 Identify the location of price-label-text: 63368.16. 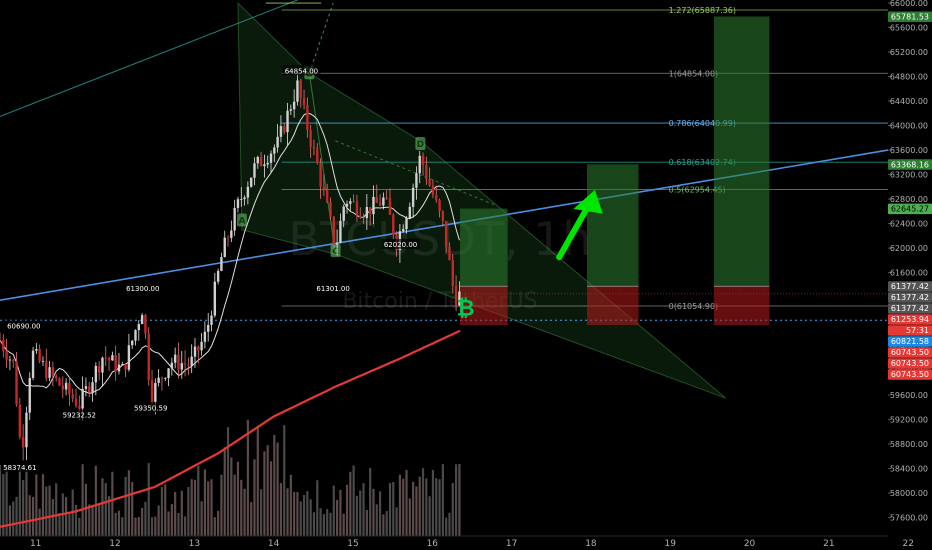
(910, 164).